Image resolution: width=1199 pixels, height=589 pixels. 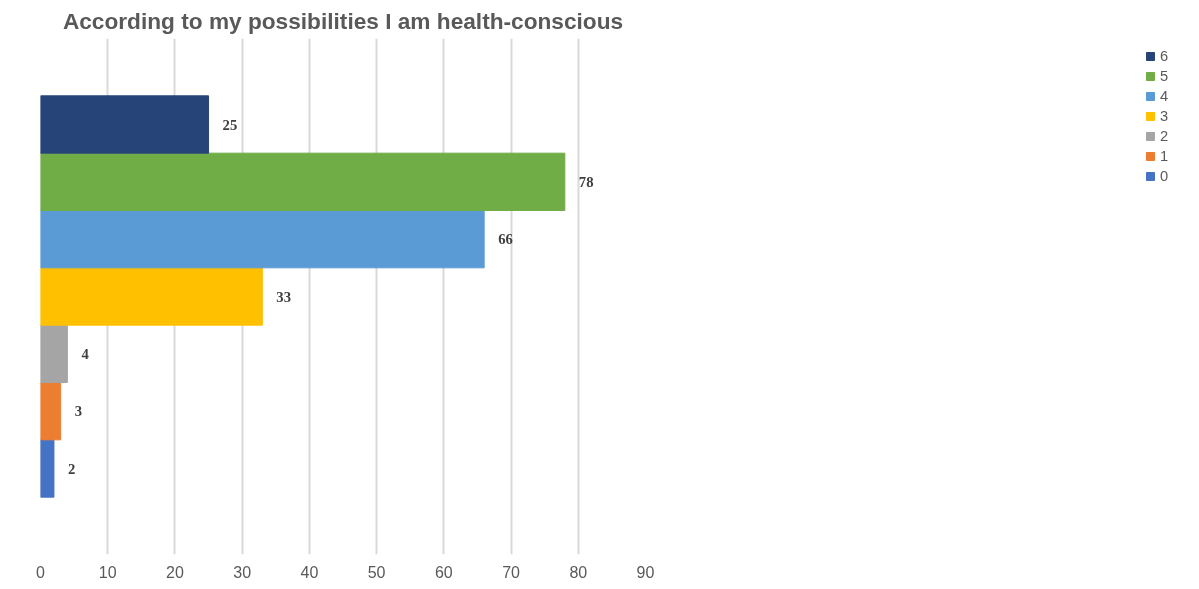 I want to click on legend-label: 1, so click(x=1165, y=156).